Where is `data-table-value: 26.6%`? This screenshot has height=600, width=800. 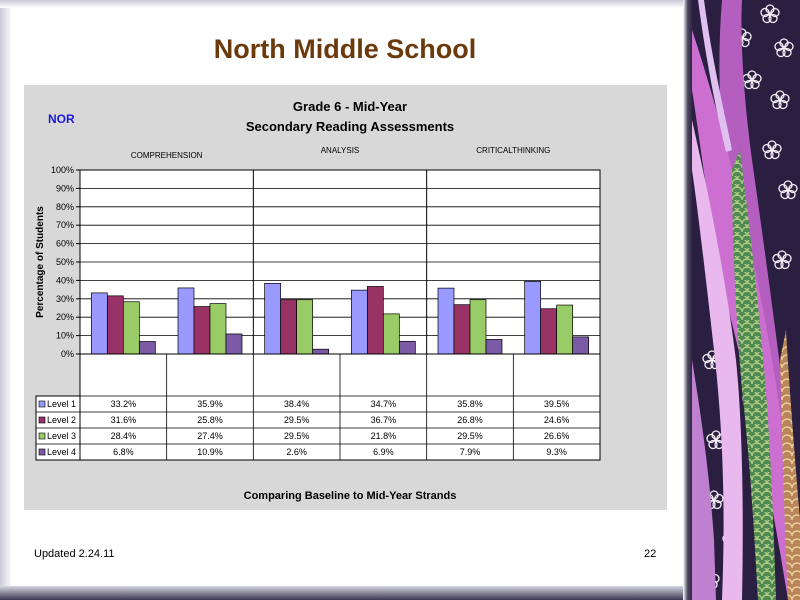
data-table-value: 26.6% is located at coordinates (557, 436).